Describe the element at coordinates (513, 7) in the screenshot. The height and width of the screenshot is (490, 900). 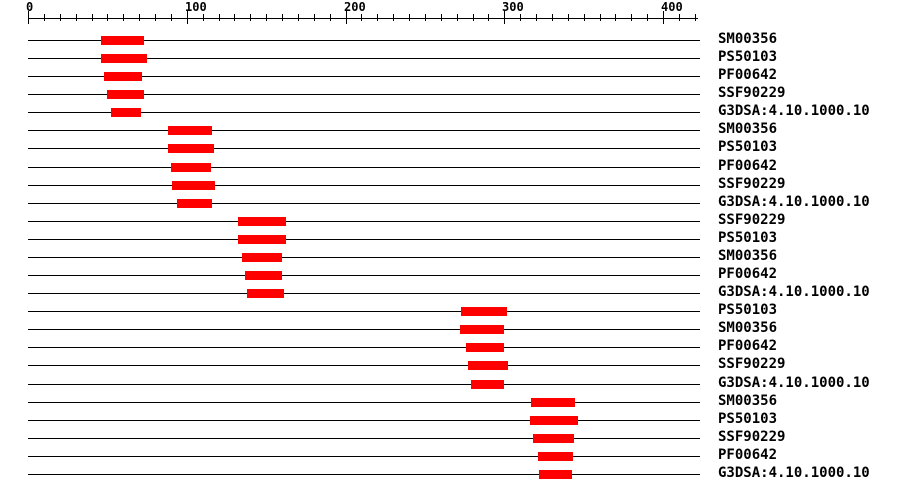
I see `x-axis-tick-label: 300` at that location.